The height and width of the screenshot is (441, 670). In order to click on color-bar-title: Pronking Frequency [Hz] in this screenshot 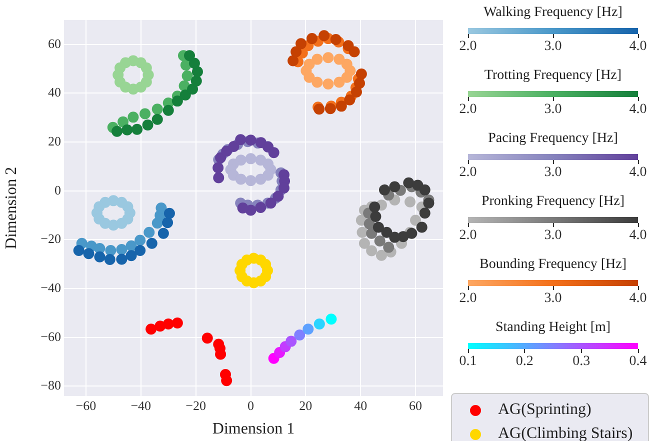, I will do `click(553, 202)`.